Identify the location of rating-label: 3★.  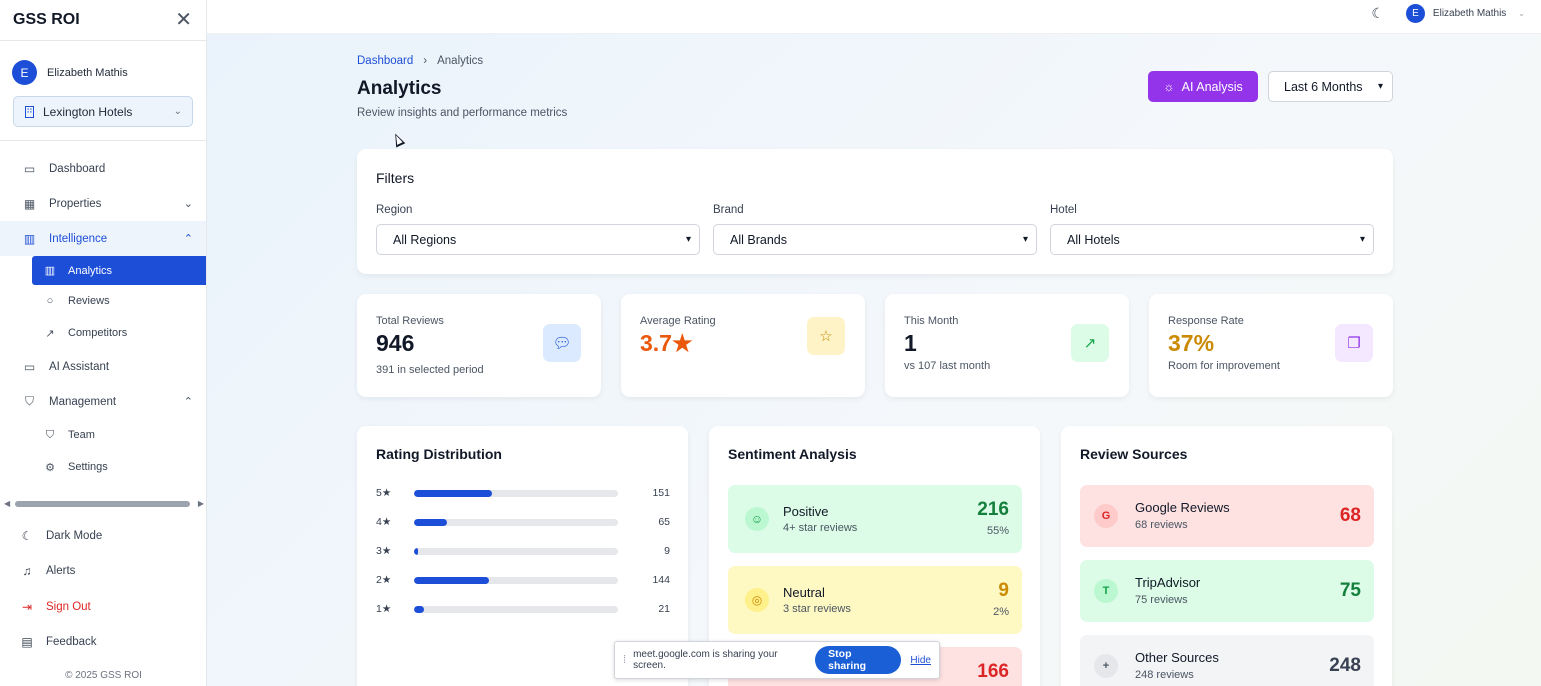
(384, 551).